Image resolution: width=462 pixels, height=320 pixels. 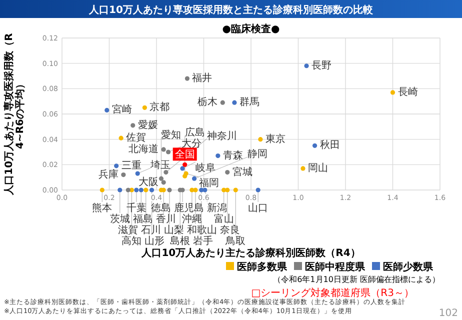 What do you see at coordinates (202, 230) in the screenshot?
I see `data-label: 和歌山` at bounding box center [202, 230].